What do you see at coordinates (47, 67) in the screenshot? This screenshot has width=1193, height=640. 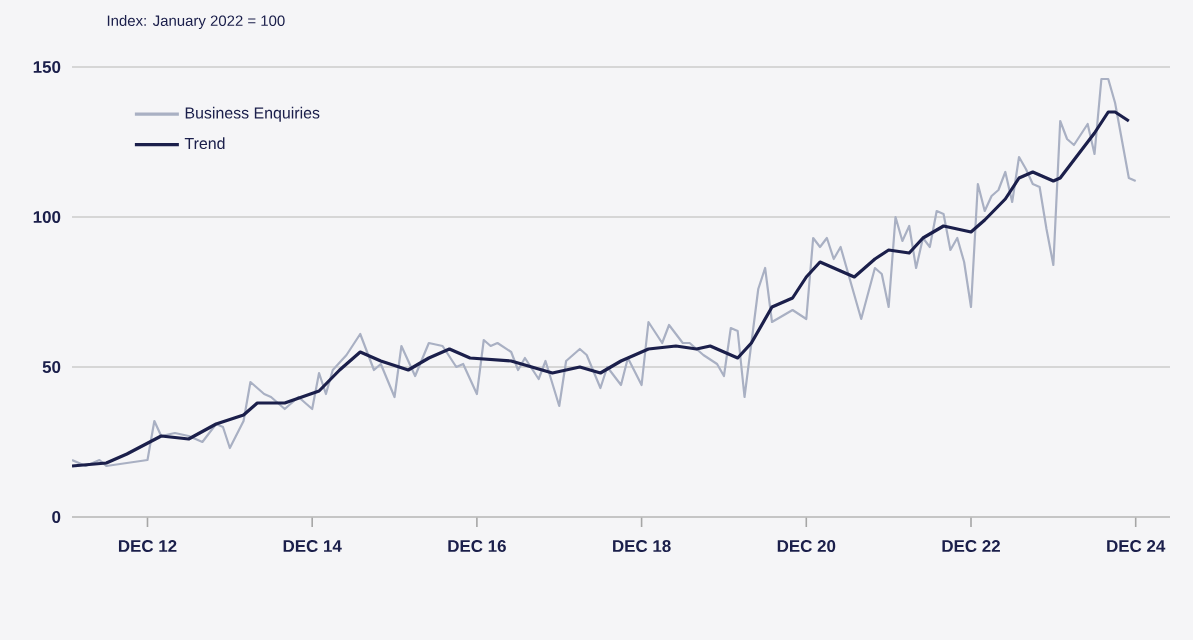 I see `y-tick-label: 150` at bounding box center [47, 67].